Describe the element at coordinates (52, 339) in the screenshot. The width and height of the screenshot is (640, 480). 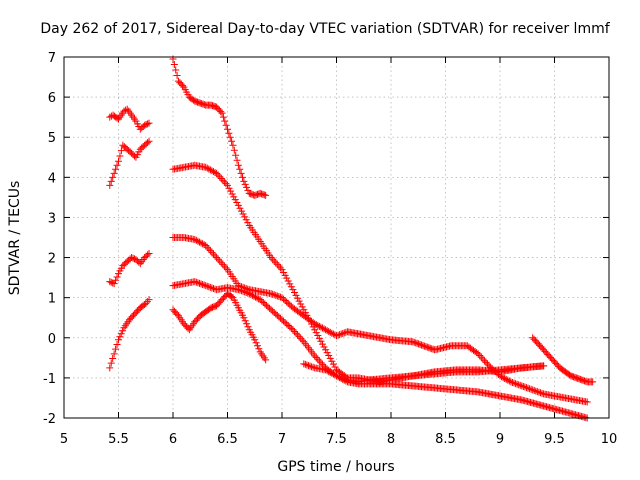
I see `y-tick-label: 0` at that location.